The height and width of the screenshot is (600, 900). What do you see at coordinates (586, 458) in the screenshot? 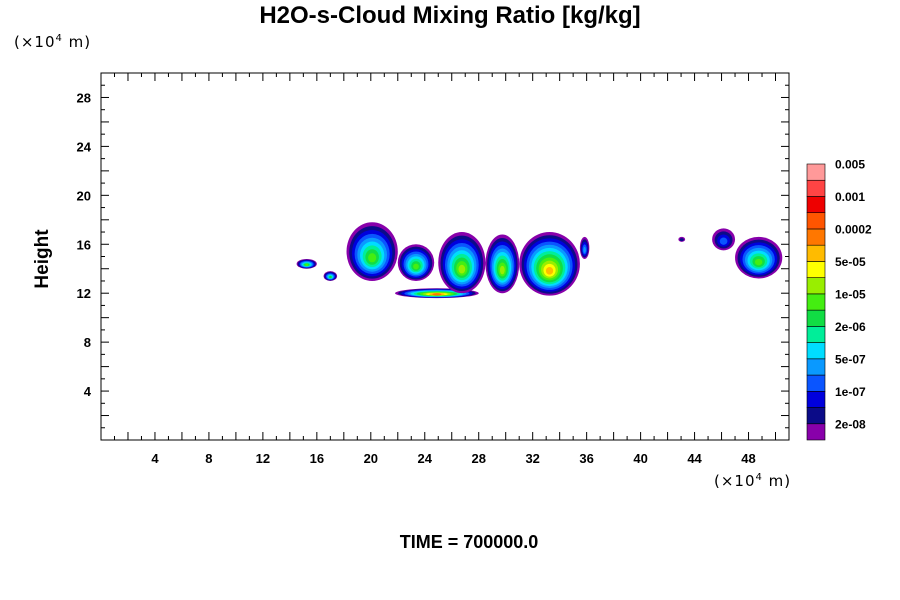
I see `x-tick-label: 36` at bounding box center [586, 458].